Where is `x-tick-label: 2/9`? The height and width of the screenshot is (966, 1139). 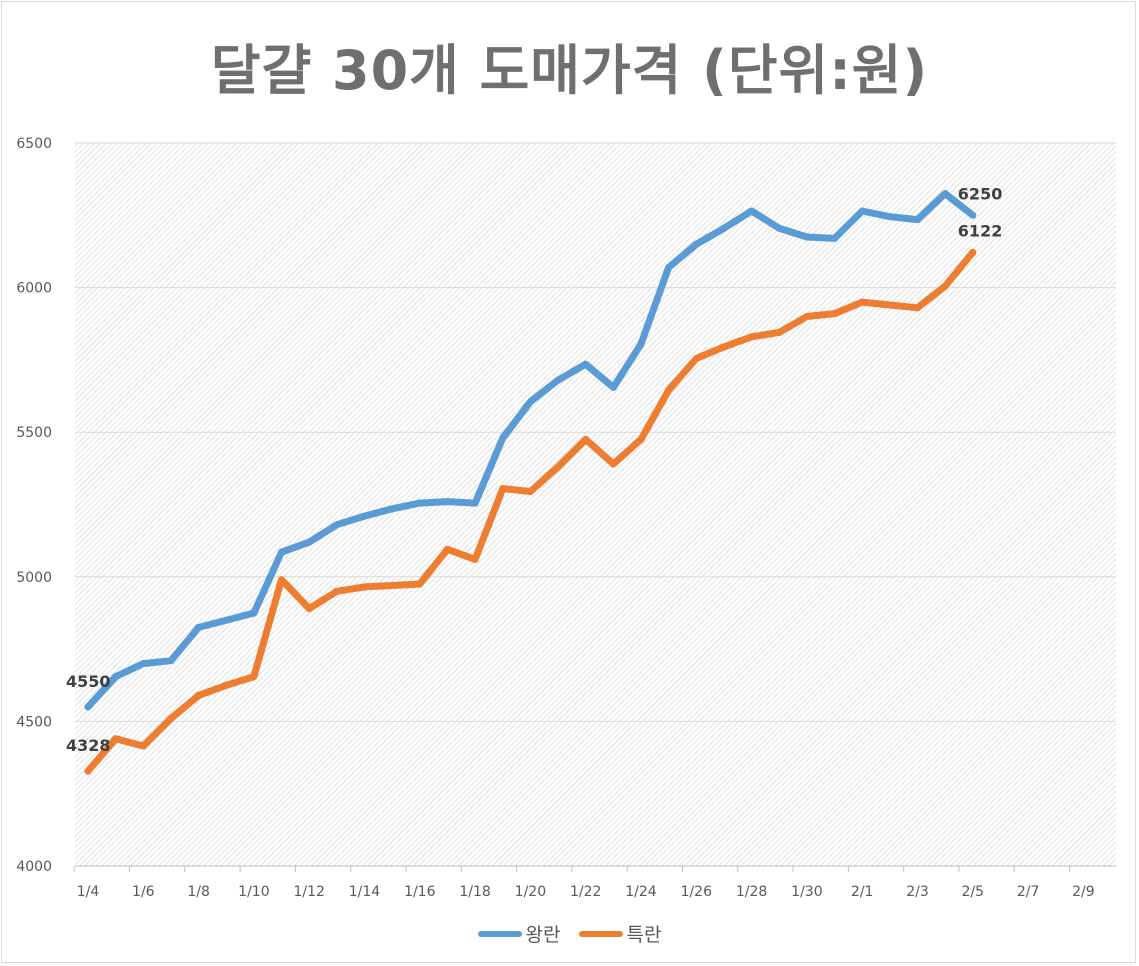
x-tick-label: 2/9 is located at coordinates (1083, 892).